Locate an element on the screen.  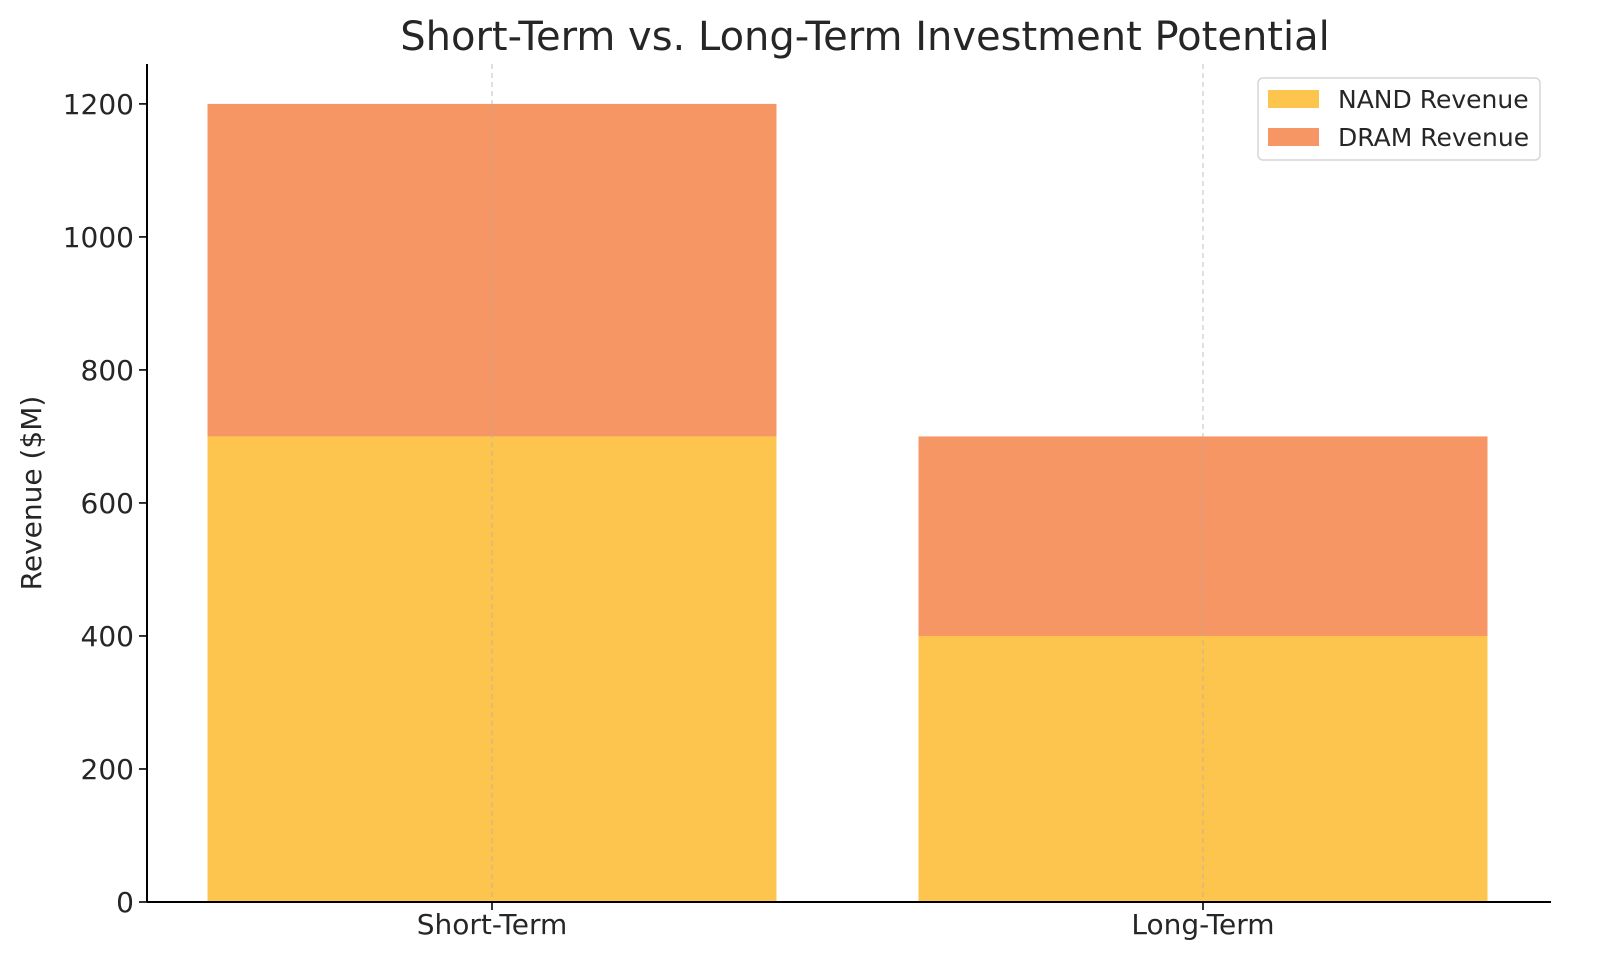
x-tick-label: Long-Term is located at coordinates (1202, 924).